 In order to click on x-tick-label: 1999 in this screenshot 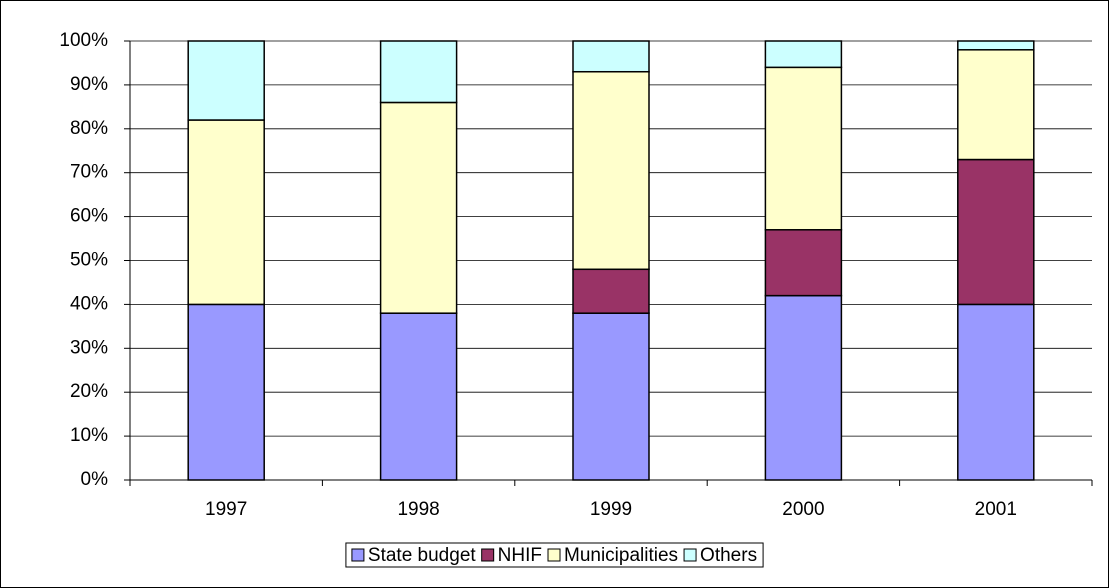, I will do `click(611, 509)`.